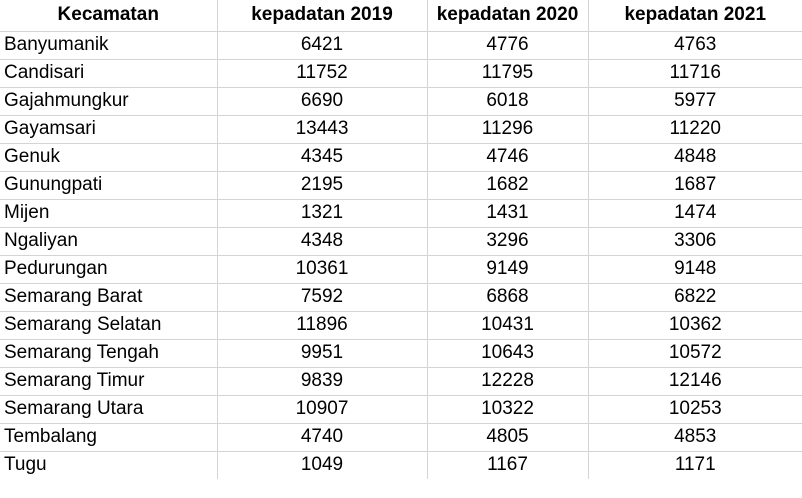 The image size is (802, 498). I want to click on table-row: Semarang Selatan 11896 10431 10362, so click(401, 325).